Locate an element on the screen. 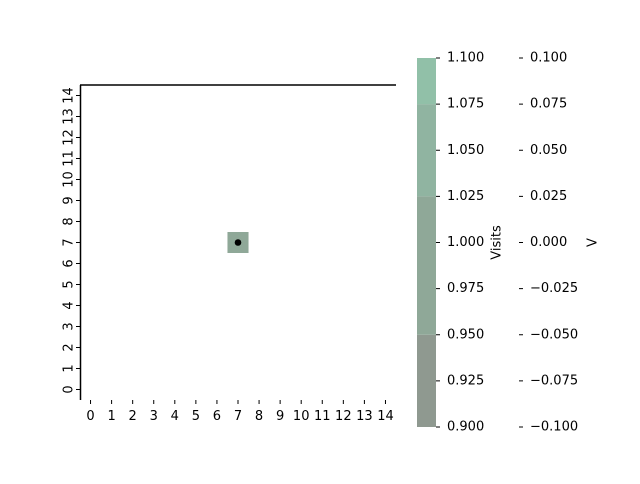 Image resolution: width=640 pixels, height=484 pixels. marker-point is located at coordinates (238, 242).